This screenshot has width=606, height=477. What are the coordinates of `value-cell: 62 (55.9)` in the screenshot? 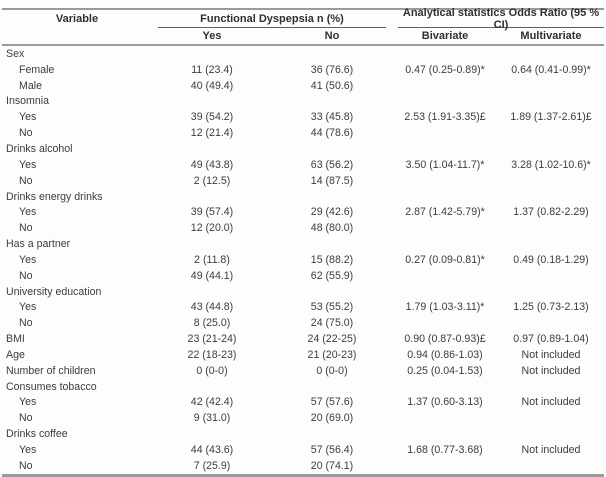 It's located at (332, 275).